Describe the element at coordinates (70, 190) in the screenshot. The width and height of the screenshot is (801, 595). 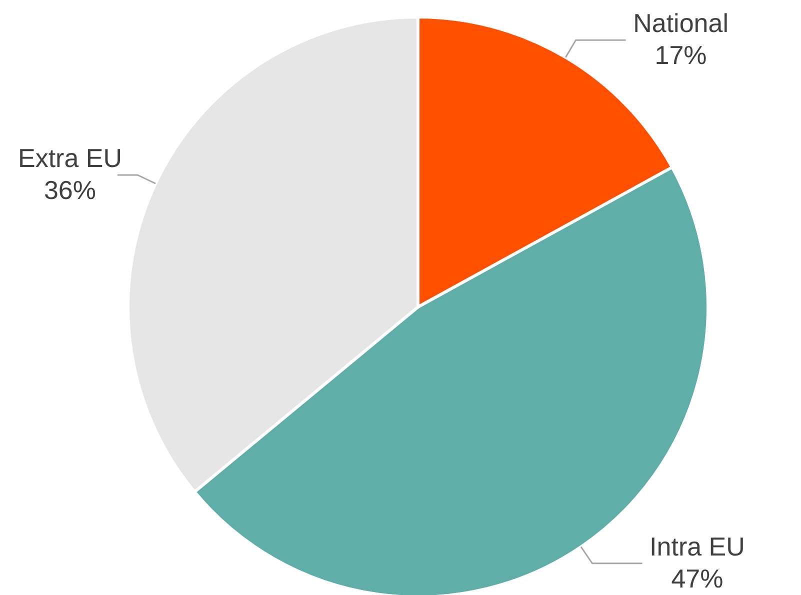
I see `data-label: 36%` at that location.